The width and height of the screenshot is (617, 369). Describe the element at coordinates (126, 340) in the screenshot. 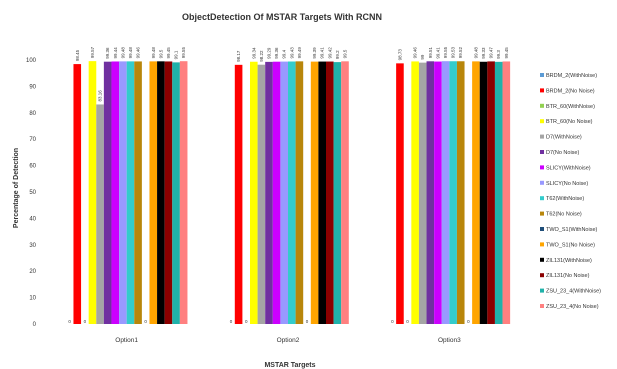

I see `x-tick-label: Option1` at that location.